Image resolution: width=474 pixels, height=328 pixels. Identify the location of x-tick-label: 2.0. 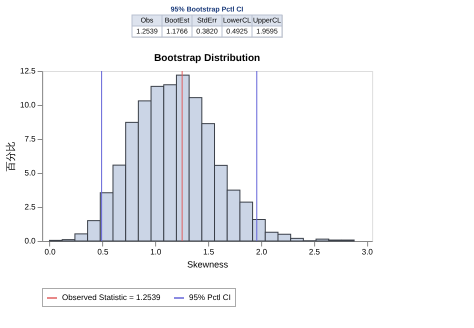
(262, 252).